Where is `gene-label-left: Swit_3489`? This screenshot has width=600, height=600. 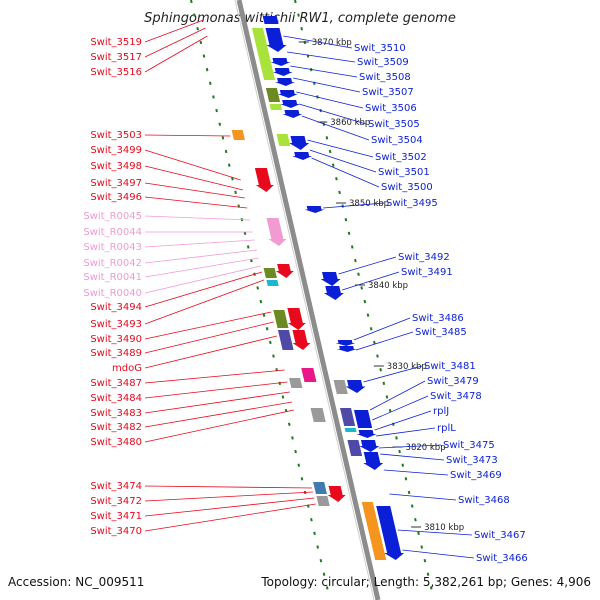
gene-label-left: Swit_3489 is located at coordinates (116, 353).